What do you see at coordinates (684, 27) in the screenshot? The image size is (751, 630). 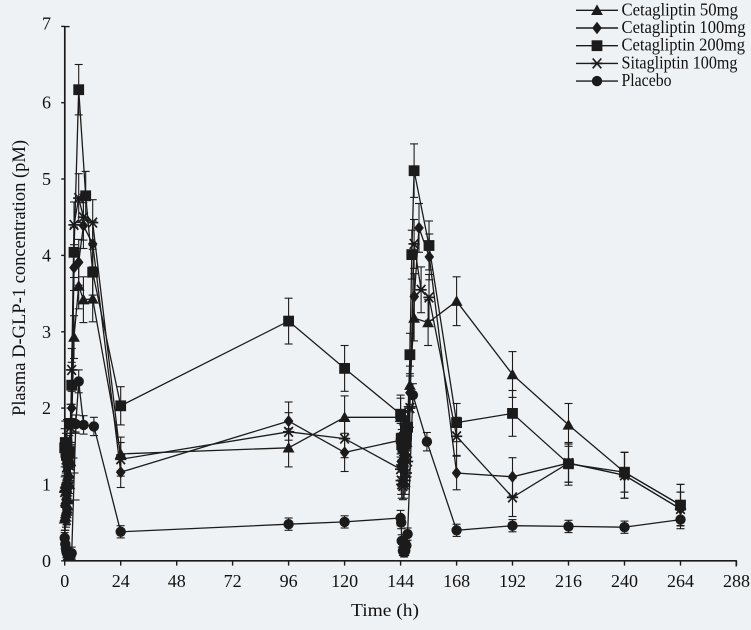 I see `svg-text: Cetagliptin 100mg` at bounding box center [684, 27].